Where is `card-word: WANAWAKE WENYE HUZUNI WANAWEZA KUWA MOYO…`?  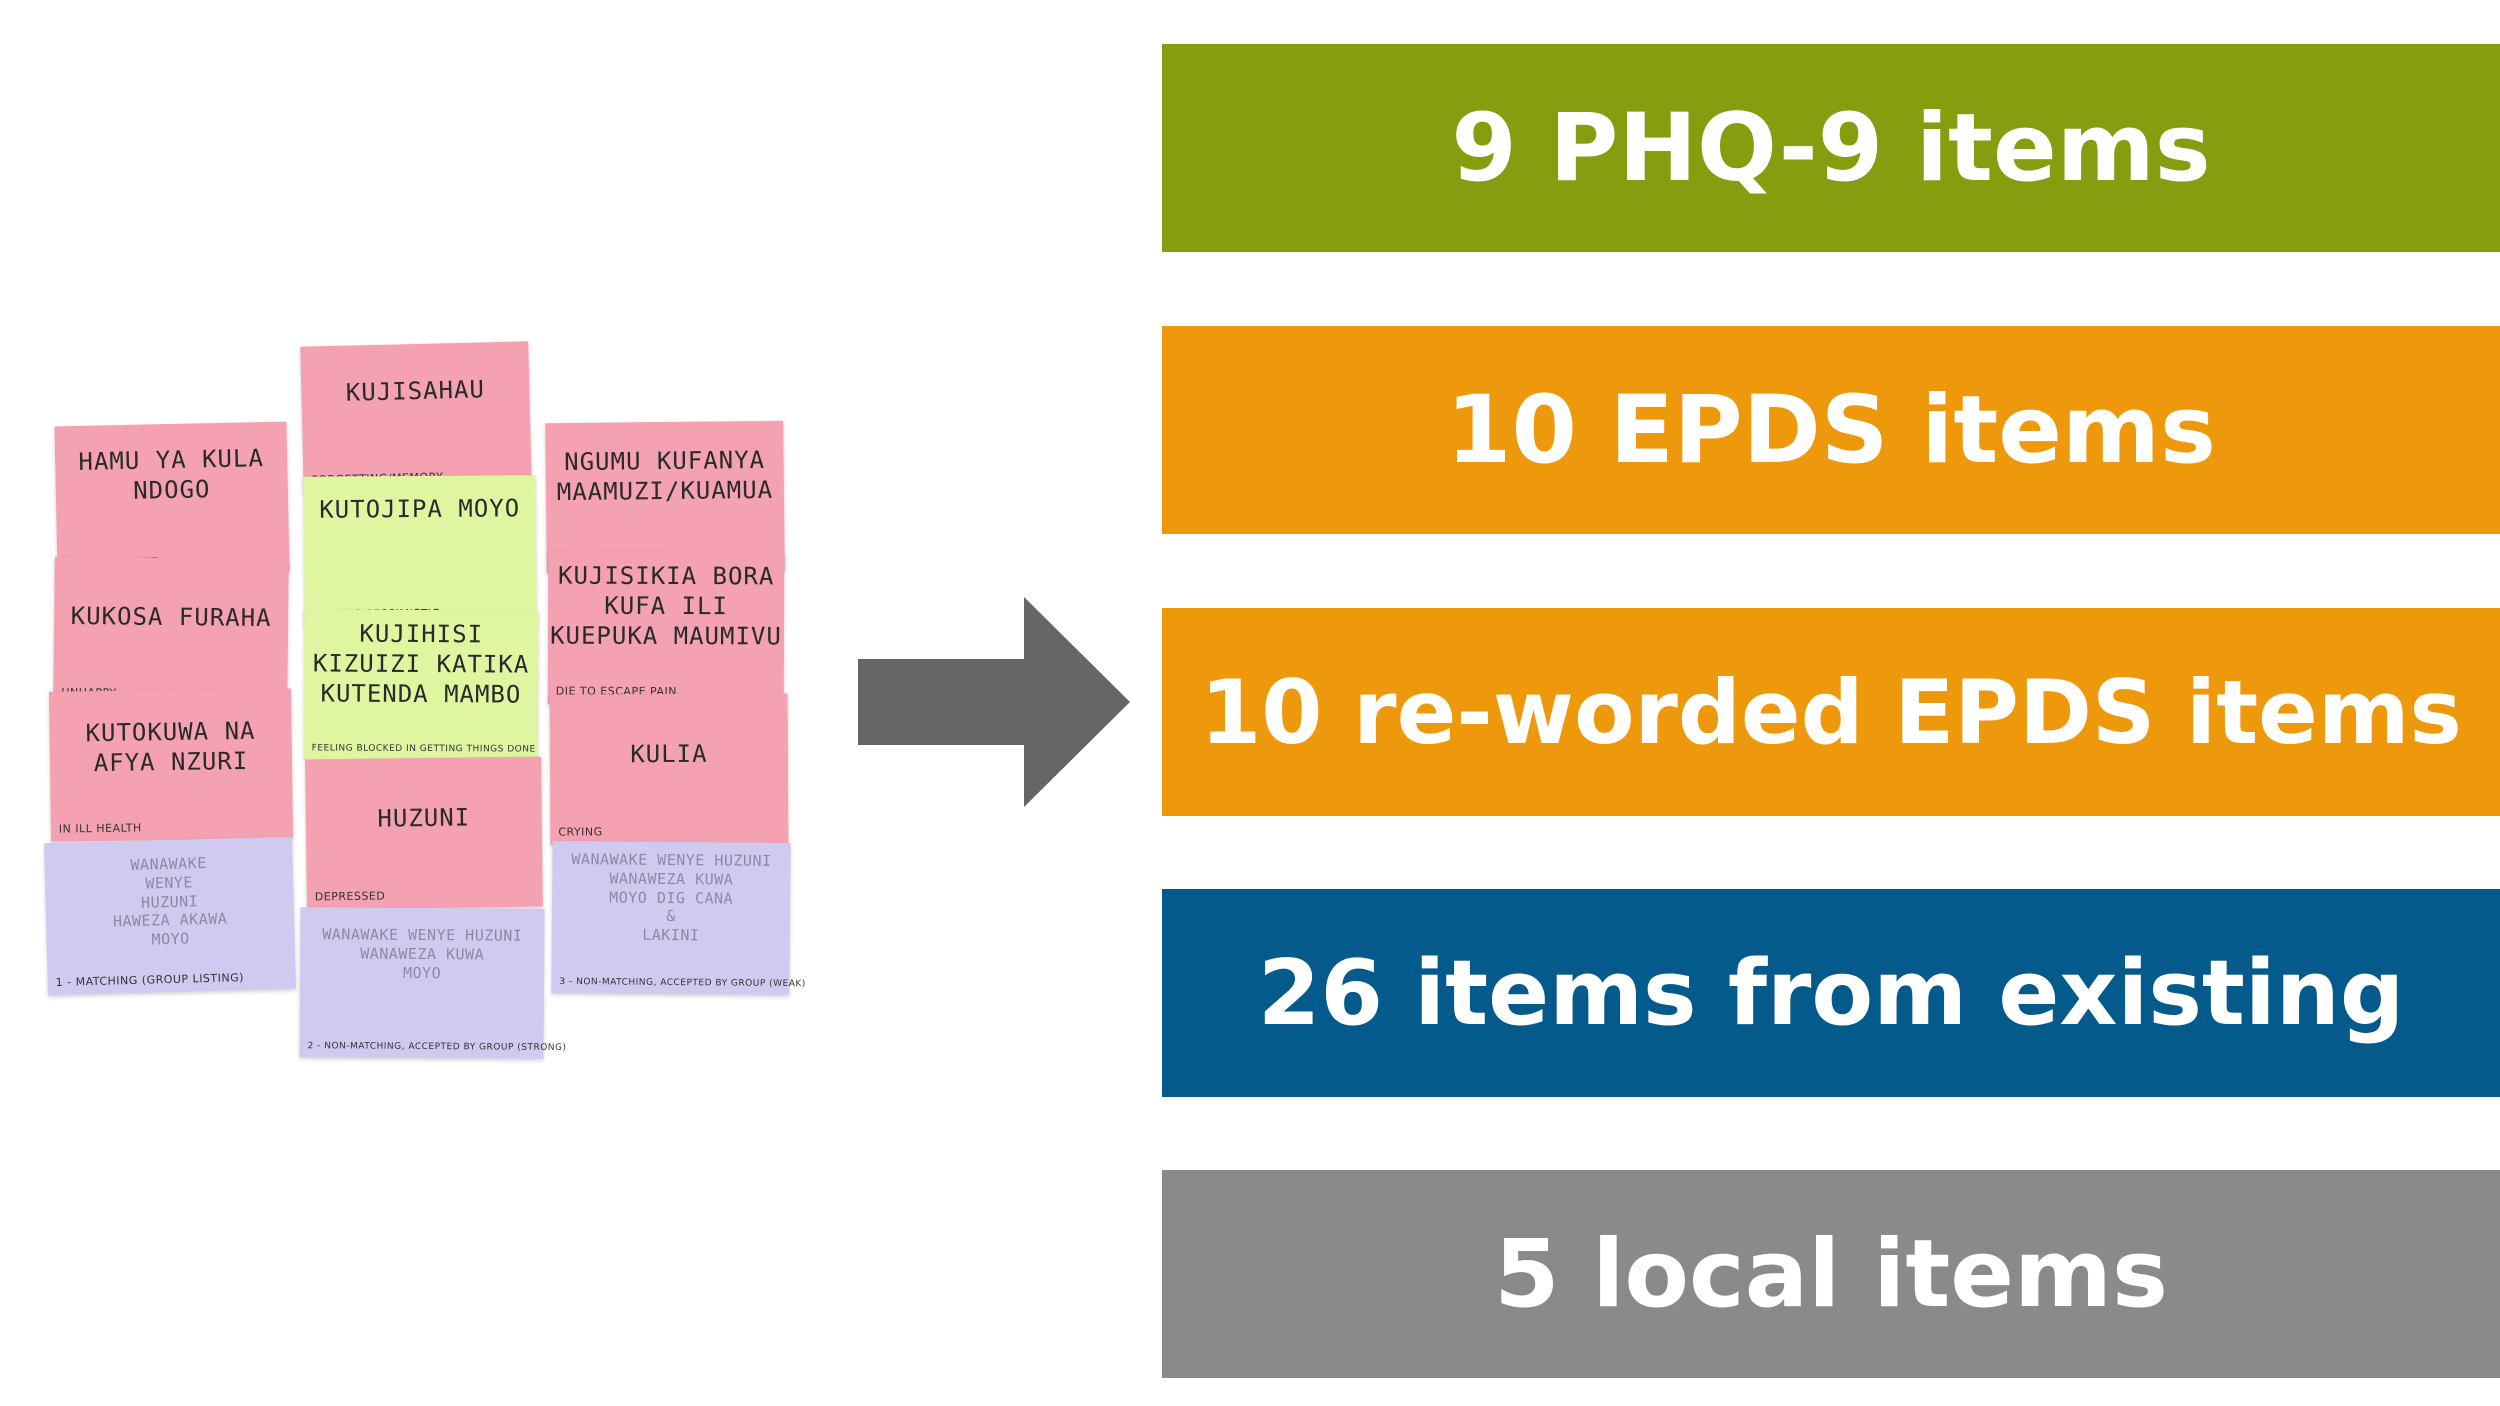 card-word: WANAWAKE WENYE HUZUNI WANAWEZA KUWA MOYO… is located at coordinates (671, 897).